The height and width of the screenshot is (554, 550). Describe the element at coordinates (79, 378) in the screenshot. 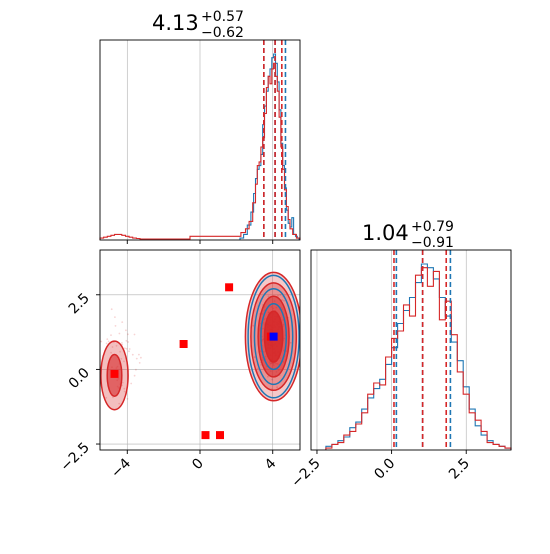

I see `joint-y-tick-label: 0.0` at that location.